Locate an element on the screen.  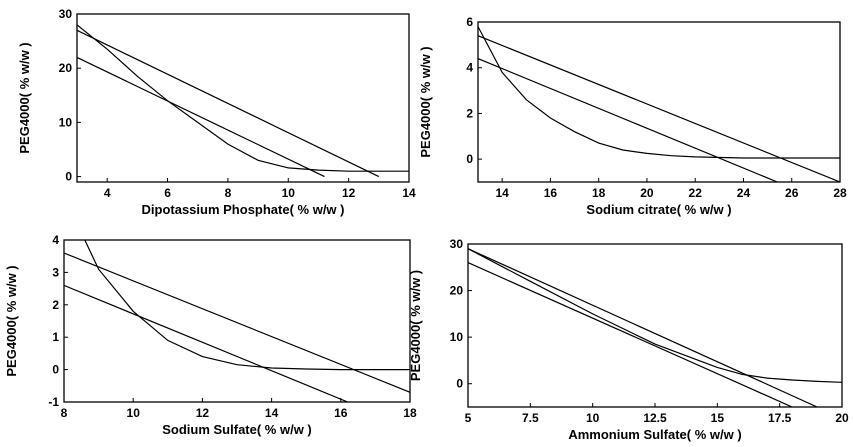
x-tick-label: 28 is located at coordinates (840, 193).